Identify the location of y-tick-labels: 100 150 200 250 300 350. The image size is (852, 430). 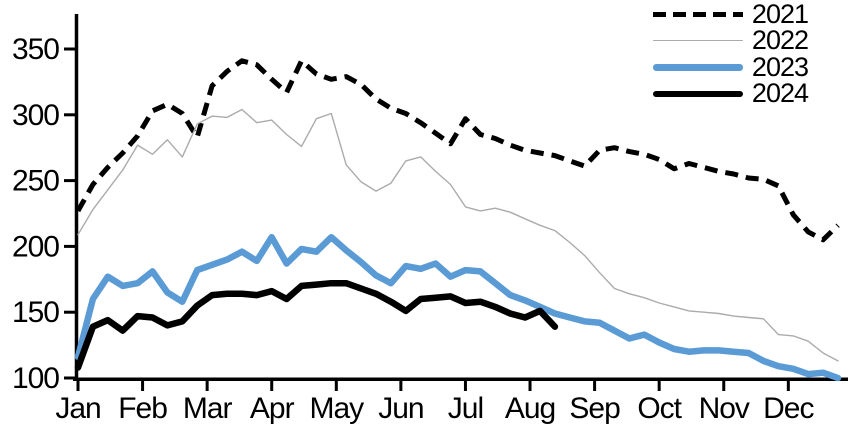
(43, 214).